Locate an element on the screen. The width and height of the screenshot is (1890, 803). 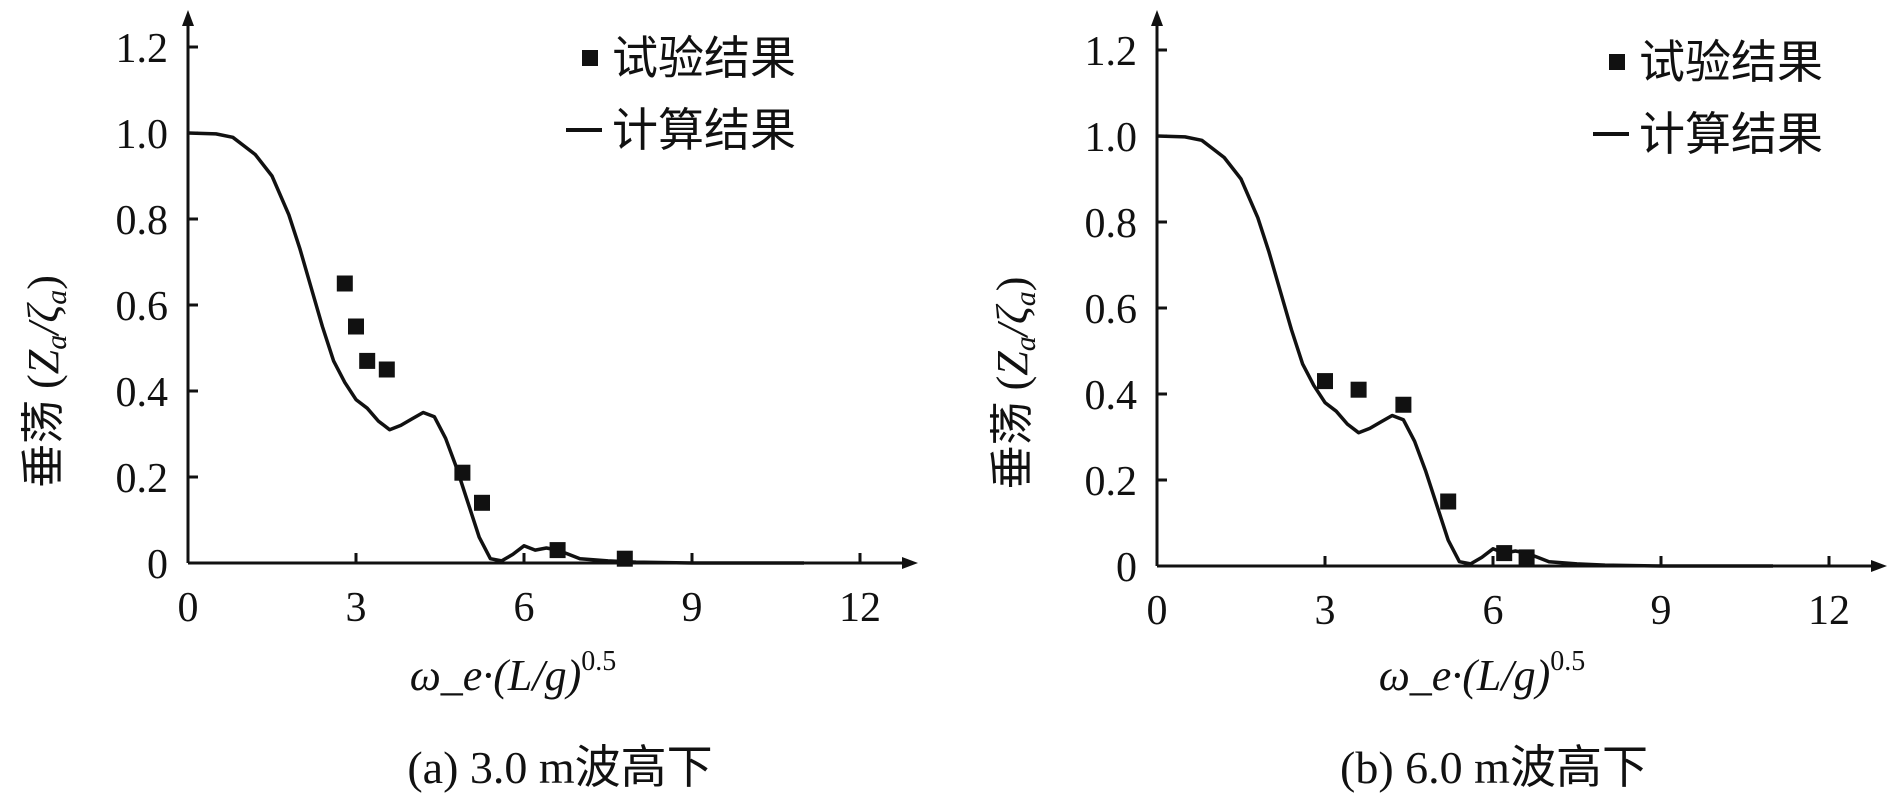
figure-caption: (a) 3.0 m波高下 is located at coordinates (559, 767).